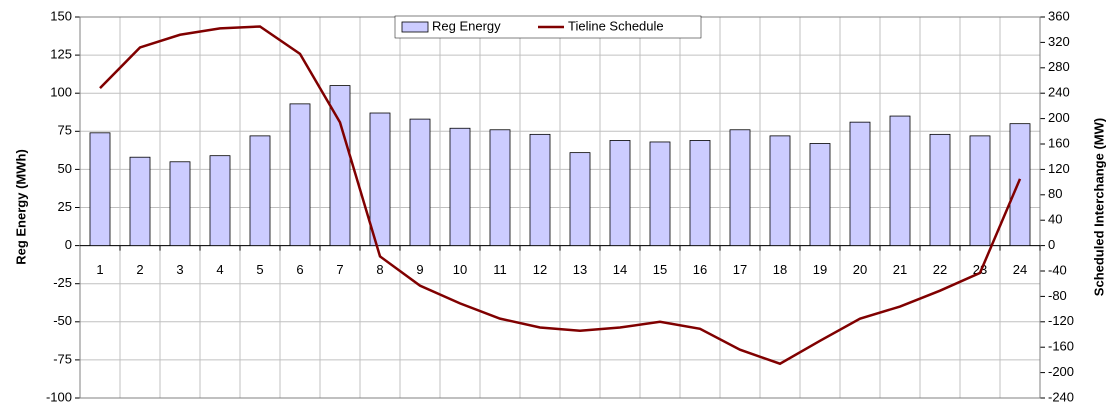 This screenshot has height=407, width=1111. I want to click on y-tick-label: 150, so click(61, 15).